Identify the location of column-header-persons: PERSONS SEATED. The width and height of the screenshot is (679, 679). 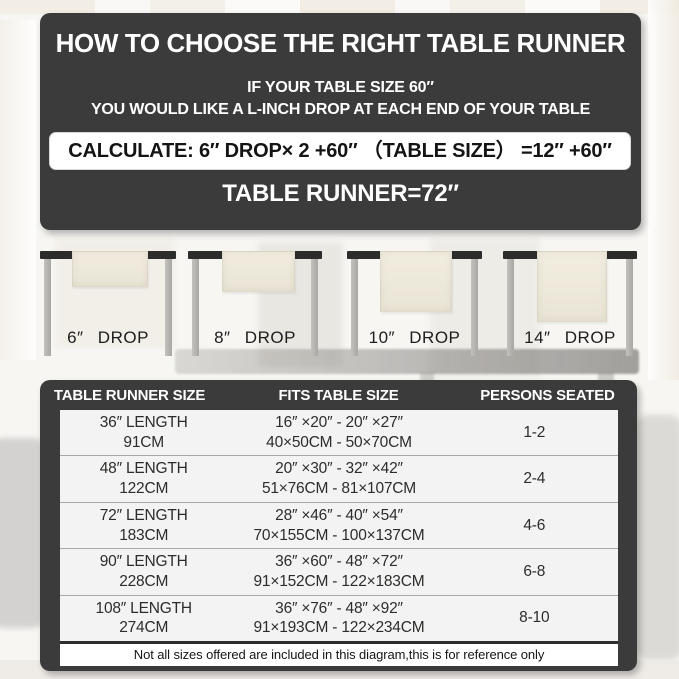
(547, 395).